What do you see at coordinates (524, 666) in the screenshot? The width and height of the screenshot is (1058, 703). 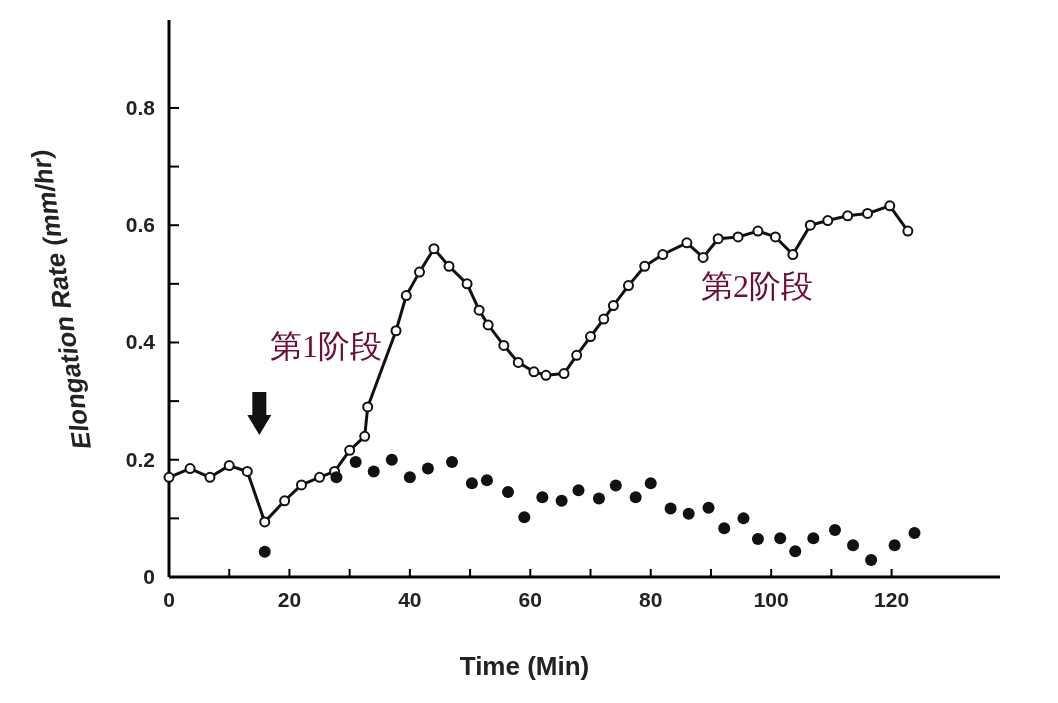 I see `x-axis-title: Time (Min)` at bounding box center [524, 666].